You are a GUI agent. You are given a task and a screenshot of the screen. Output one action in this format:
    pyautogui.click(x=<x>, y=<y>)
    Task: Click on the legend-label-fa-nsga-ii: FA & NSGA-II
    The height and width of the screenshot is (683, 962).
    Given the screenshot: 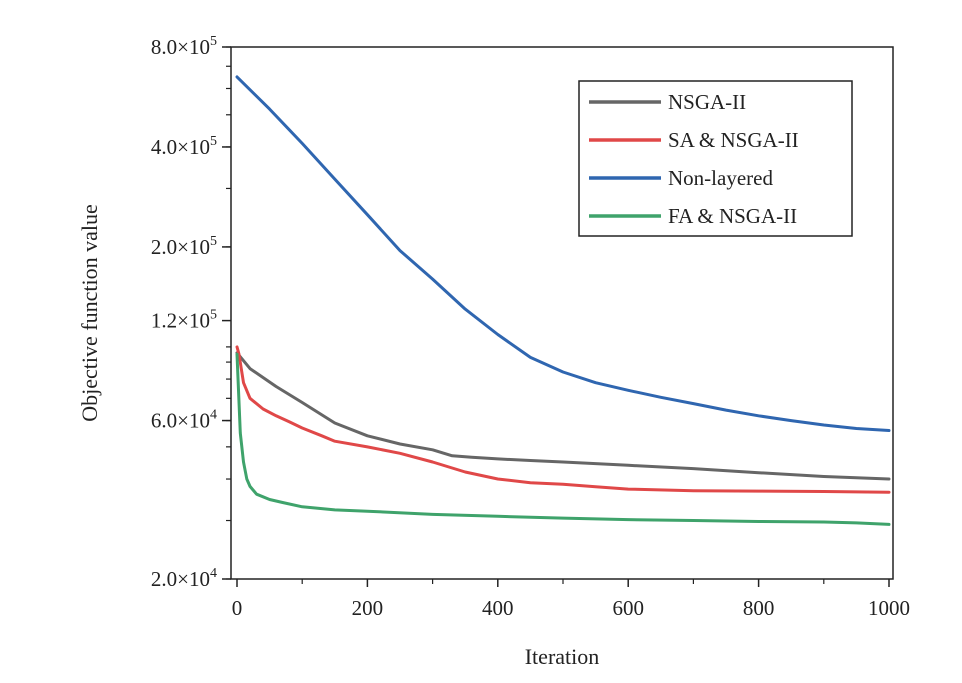 What is the action you would take?
    pyautogui.click(x=732, y=216)
    